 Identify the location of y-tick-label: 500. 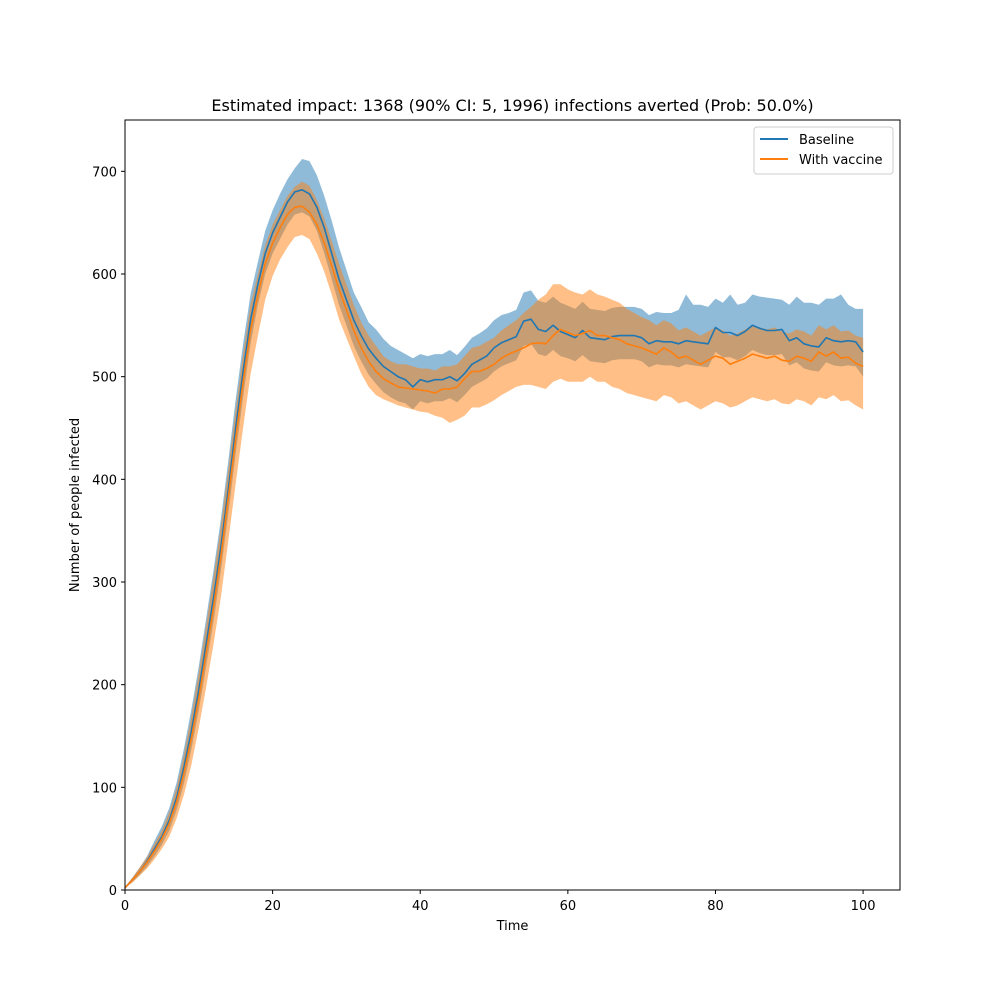
(104, 378).